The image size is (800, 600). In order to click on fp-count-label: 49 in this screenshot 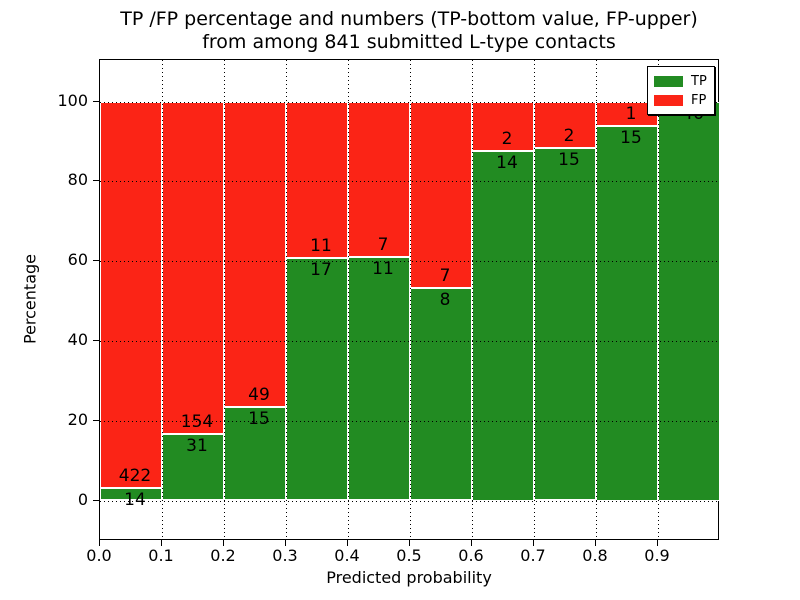, I will do `click(259, 394)`.